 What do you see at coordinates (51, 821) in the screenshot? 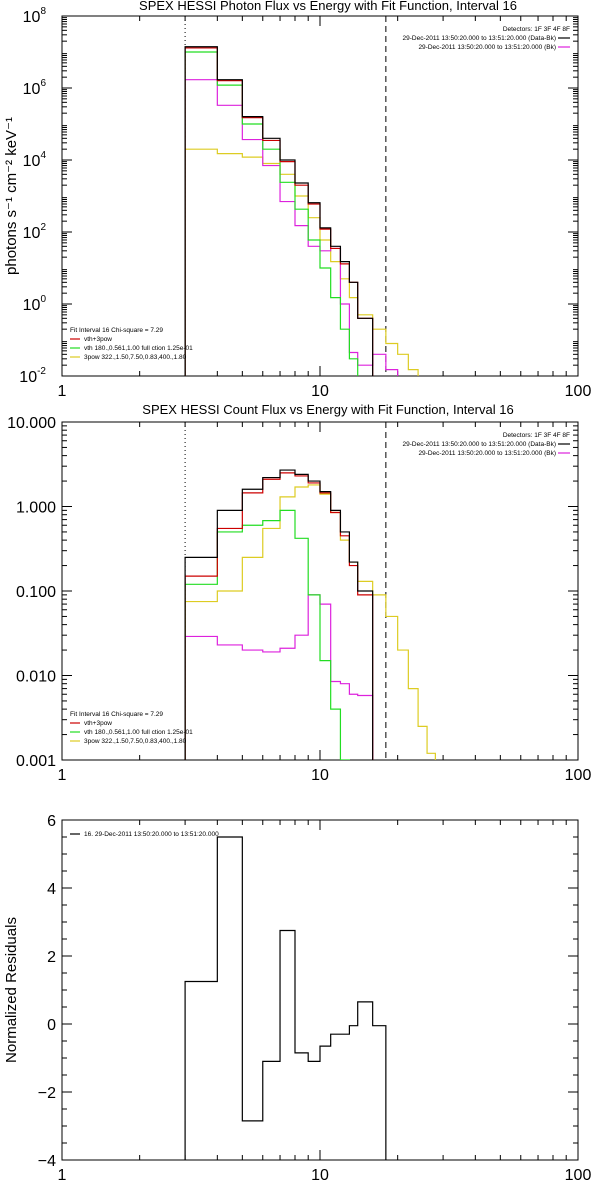
I see `y-tick-label: 6` at bounding box center [51, 821].